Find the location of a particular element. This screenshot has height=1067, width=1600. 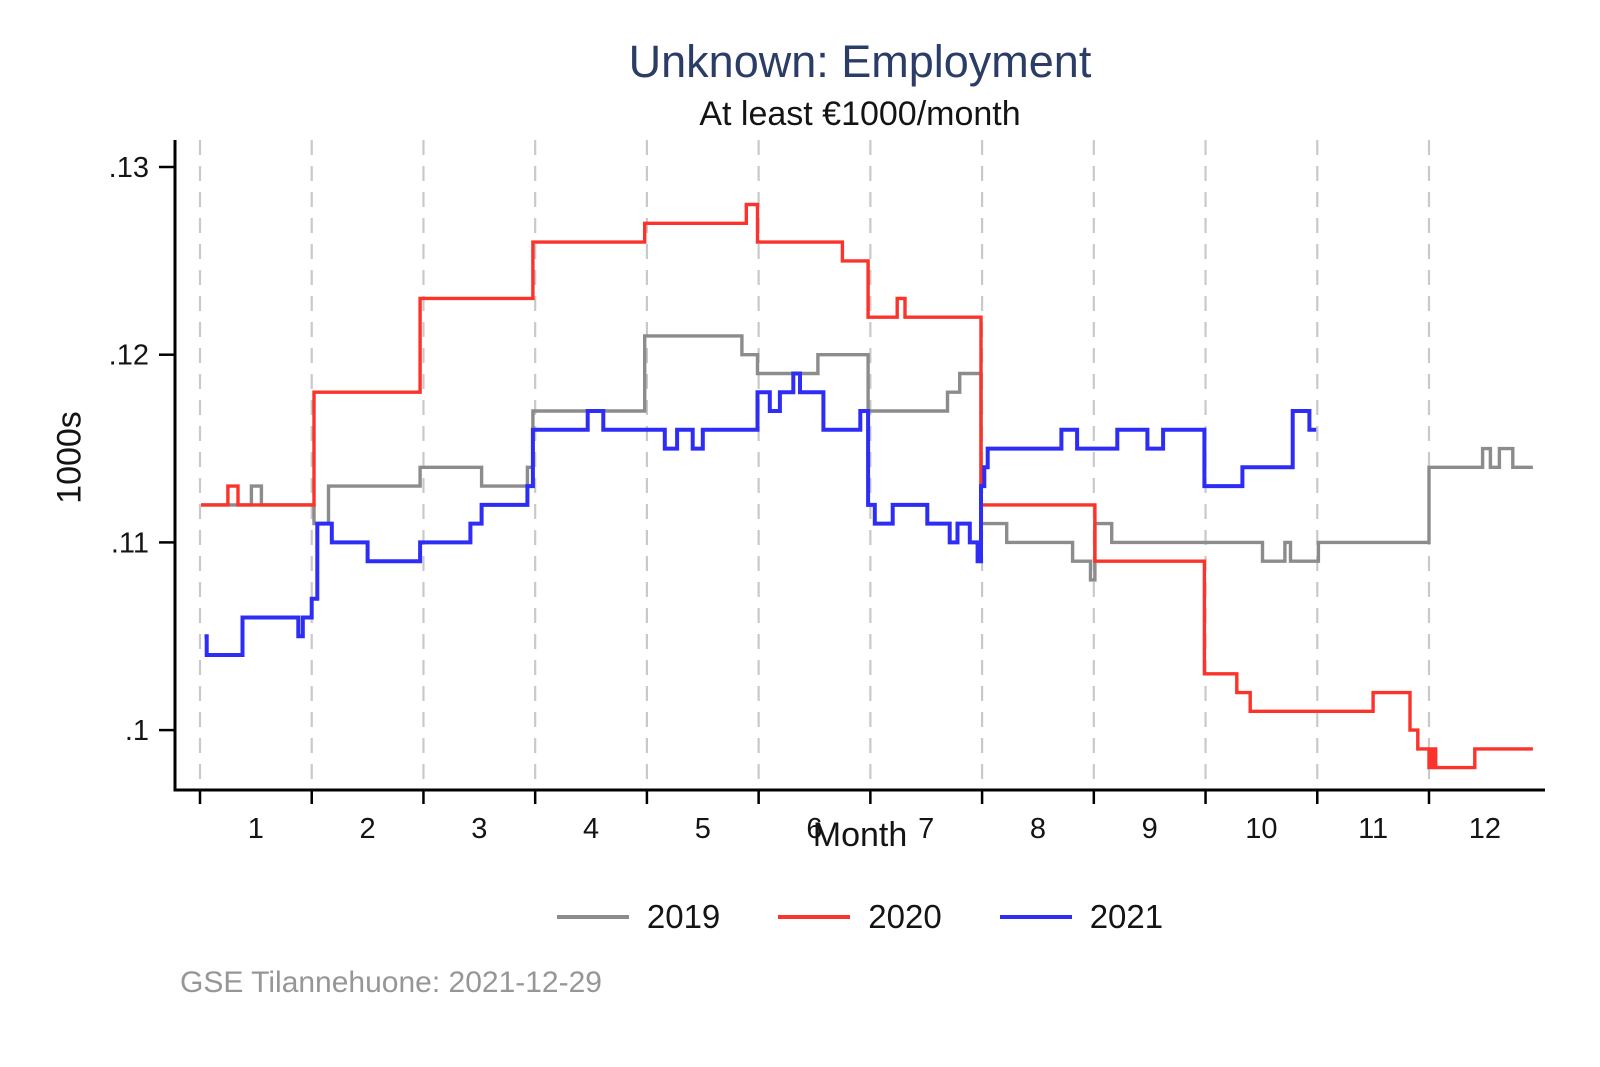

x-tick-label: 2 is located at coordinates (368, 829).